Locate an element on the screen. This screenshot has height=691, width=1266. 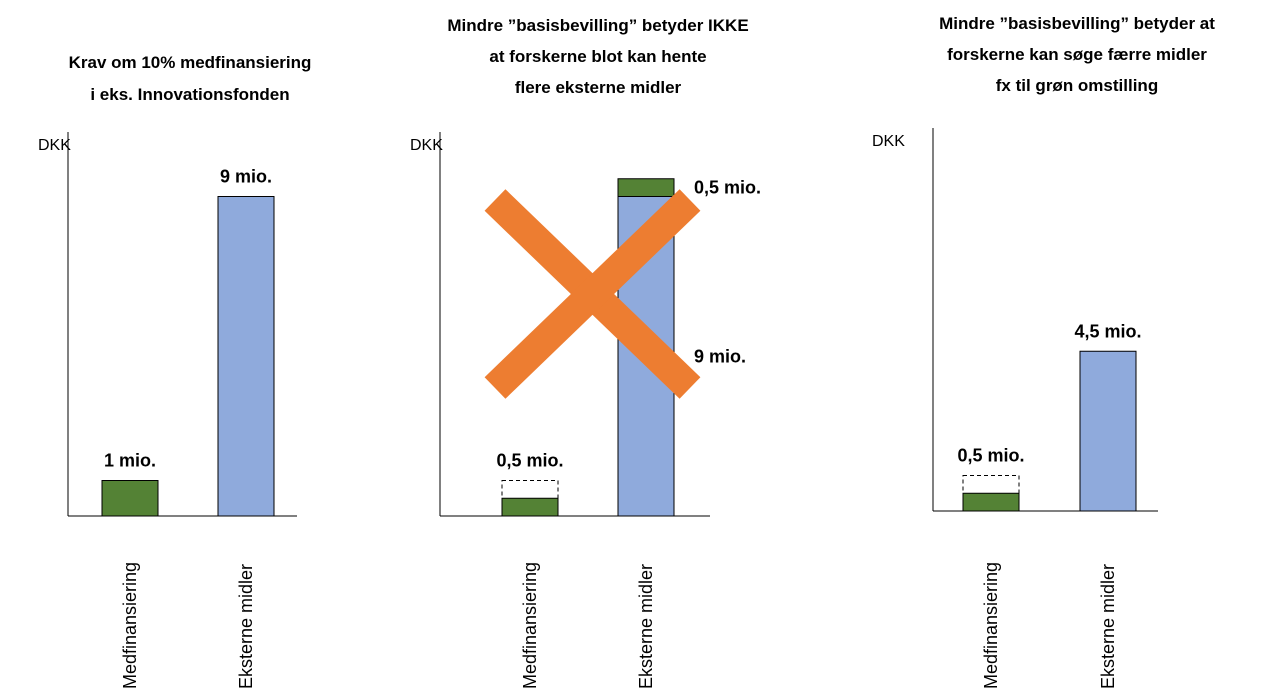
chart-title-line: Mindre ”basisbevilling” betyder at is located at coordinates (1077, 23).